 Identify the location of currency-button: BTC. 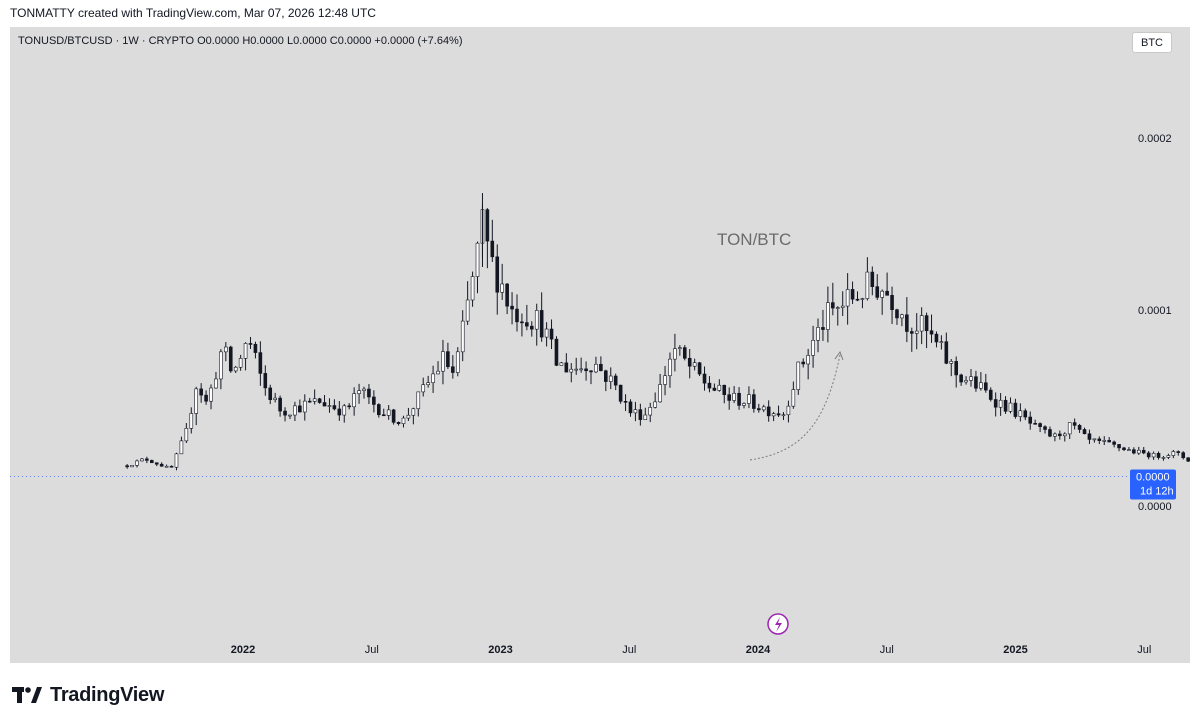
(1152, 42).